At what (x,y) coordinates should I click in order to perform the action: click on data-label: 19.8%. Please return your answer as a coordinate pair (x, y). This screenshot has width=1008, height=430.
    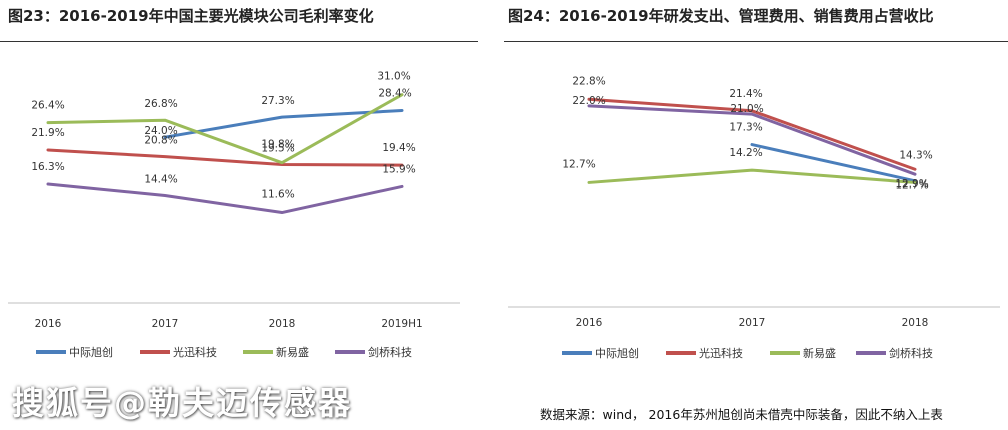
    Looking at the image, I should click on (277, 145).